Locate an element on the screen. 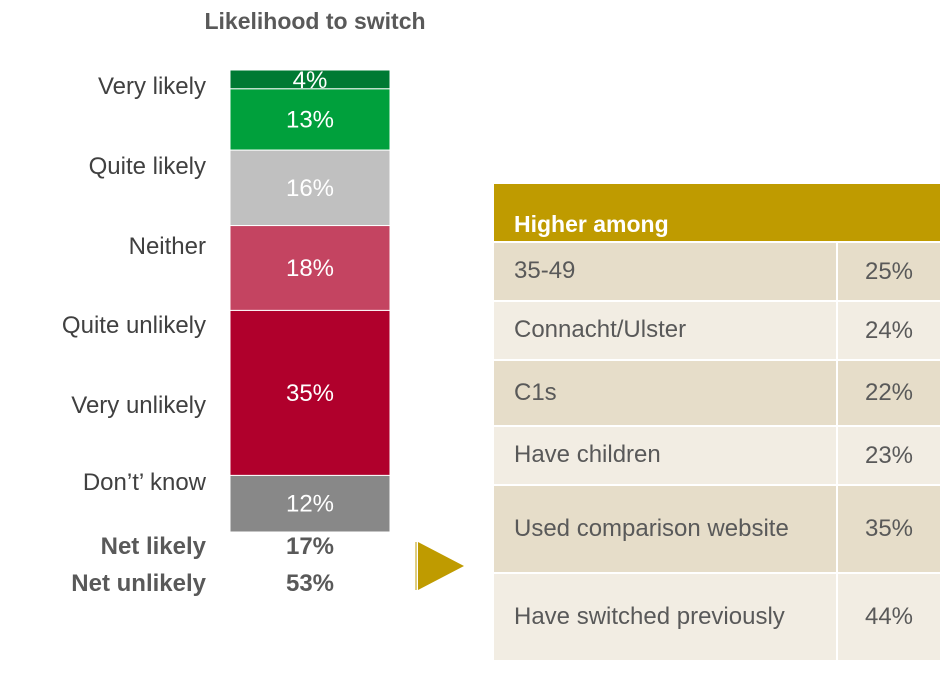 The width and height of the screenshot is (940, 684). net-unlikely-label: Net unlikely is located at coordinates (138, 583).